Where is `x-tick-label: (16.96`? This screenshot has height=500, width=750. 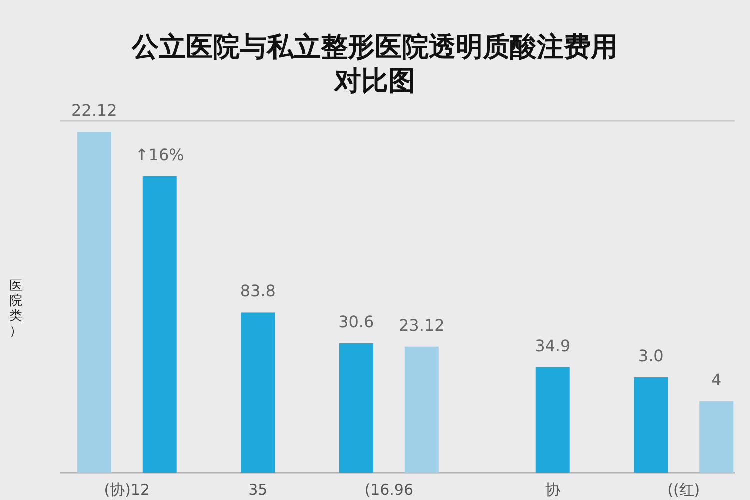 x-tick-label: (16.96 is located at coordinates (389, 490).